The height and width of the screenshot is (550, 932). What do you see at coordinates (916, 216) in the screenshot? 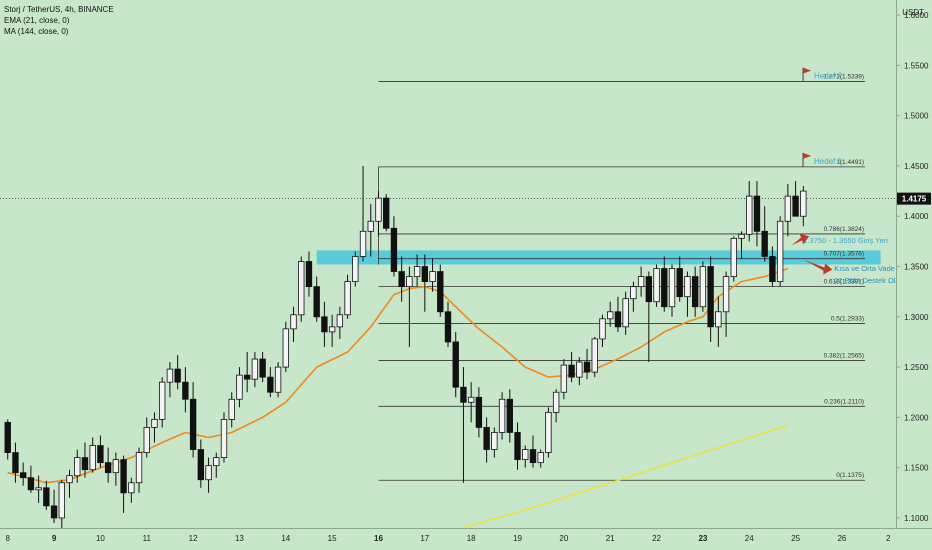
I see `y-tick-label: 1.4000` at bounding box center [916, 216].